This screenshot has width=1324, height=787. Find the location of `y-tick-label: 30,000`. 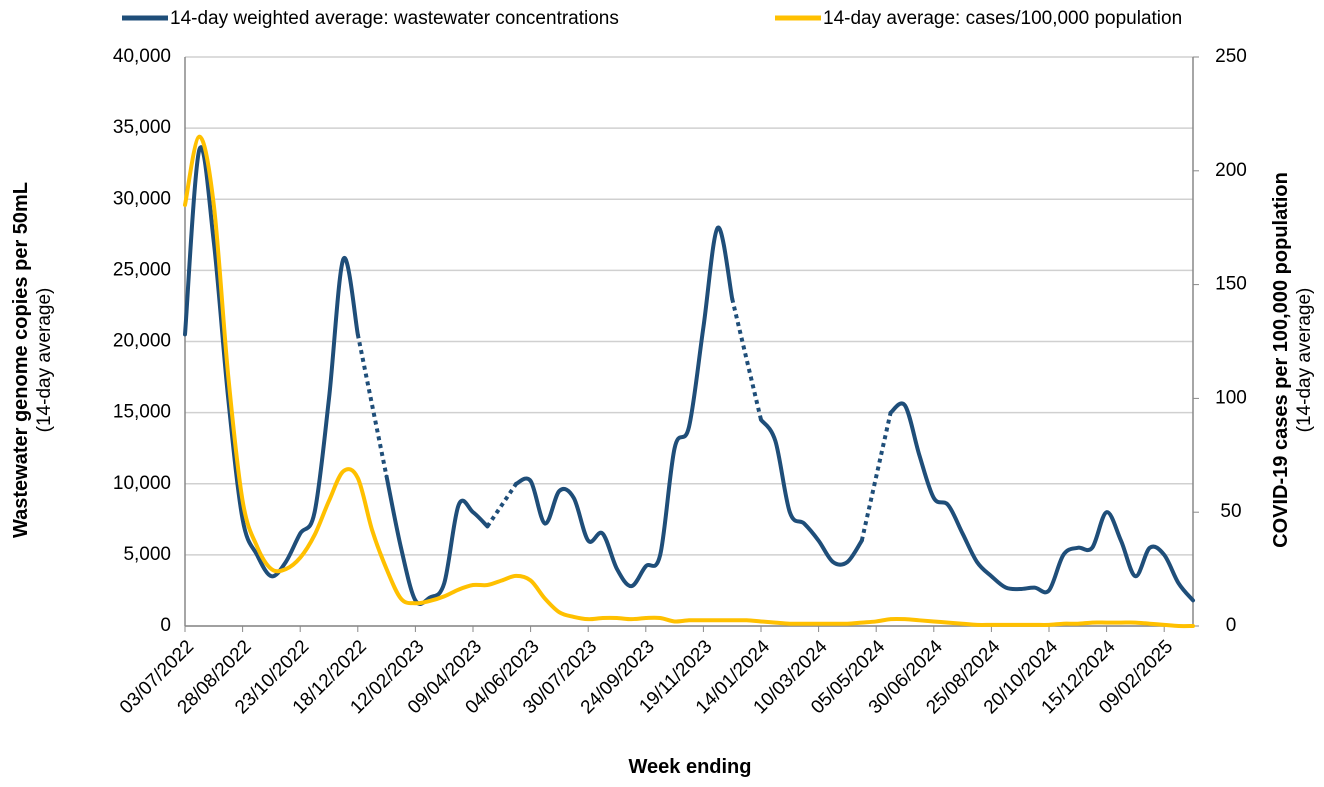

y-tick-label: 30,000 is located at coordinates (142, 198).